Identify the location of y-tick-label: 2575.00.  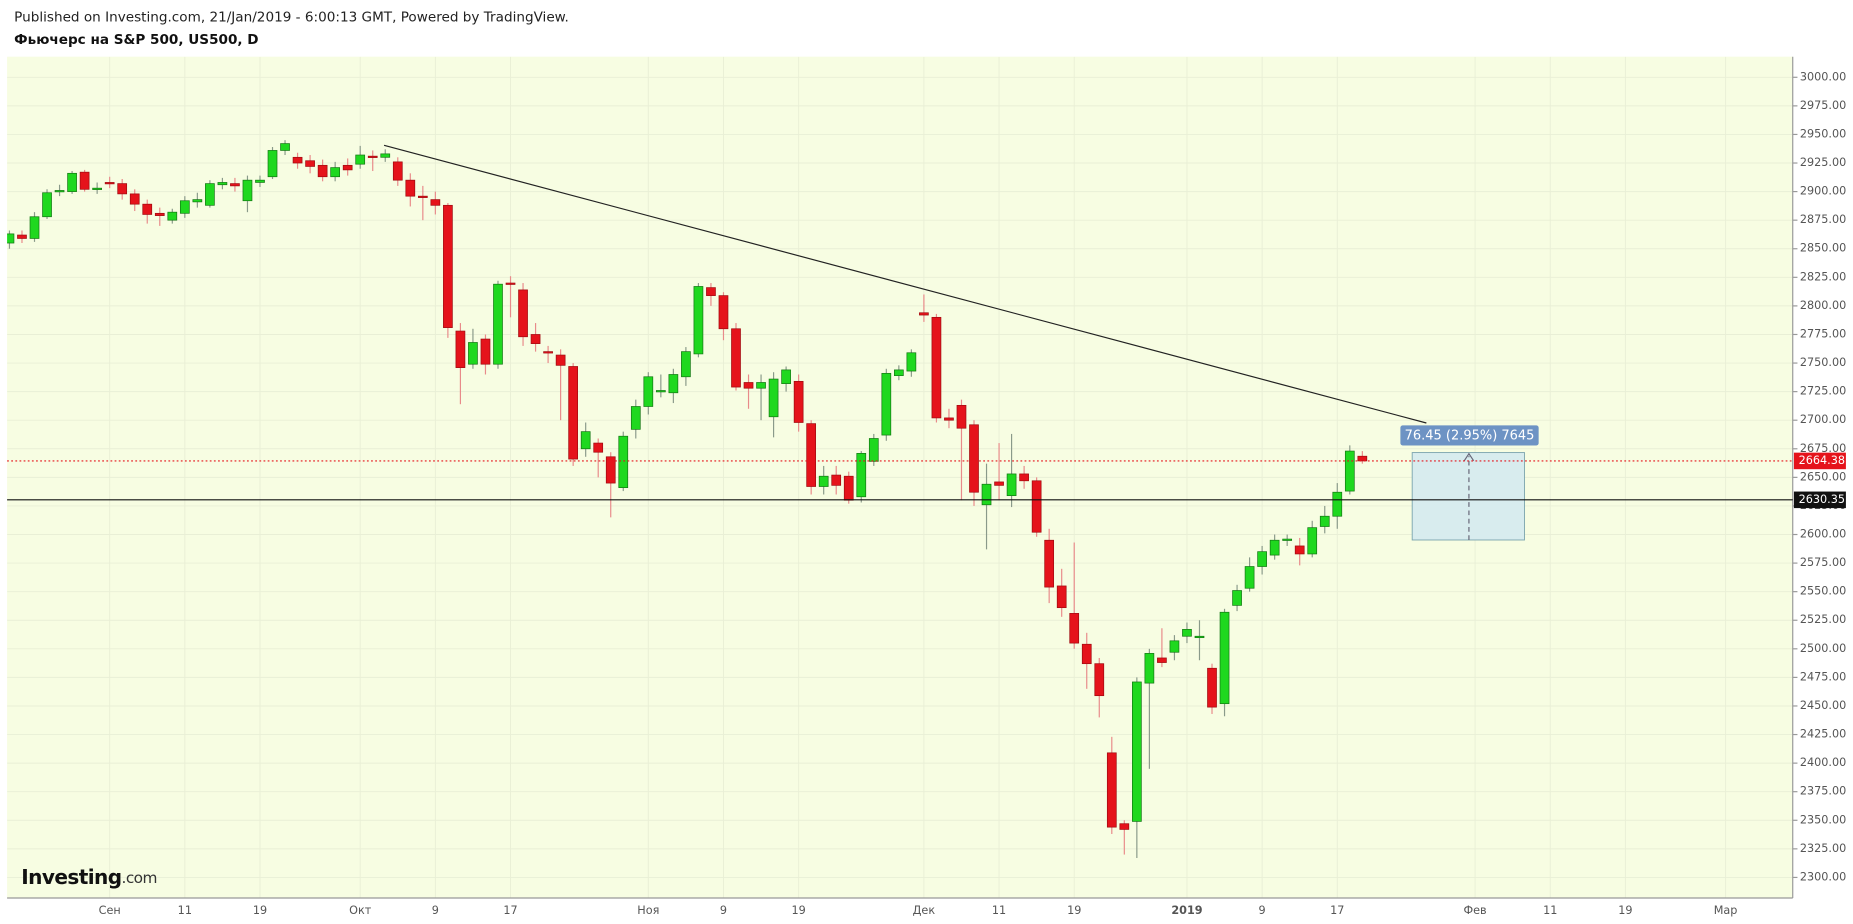
(1823, 562).